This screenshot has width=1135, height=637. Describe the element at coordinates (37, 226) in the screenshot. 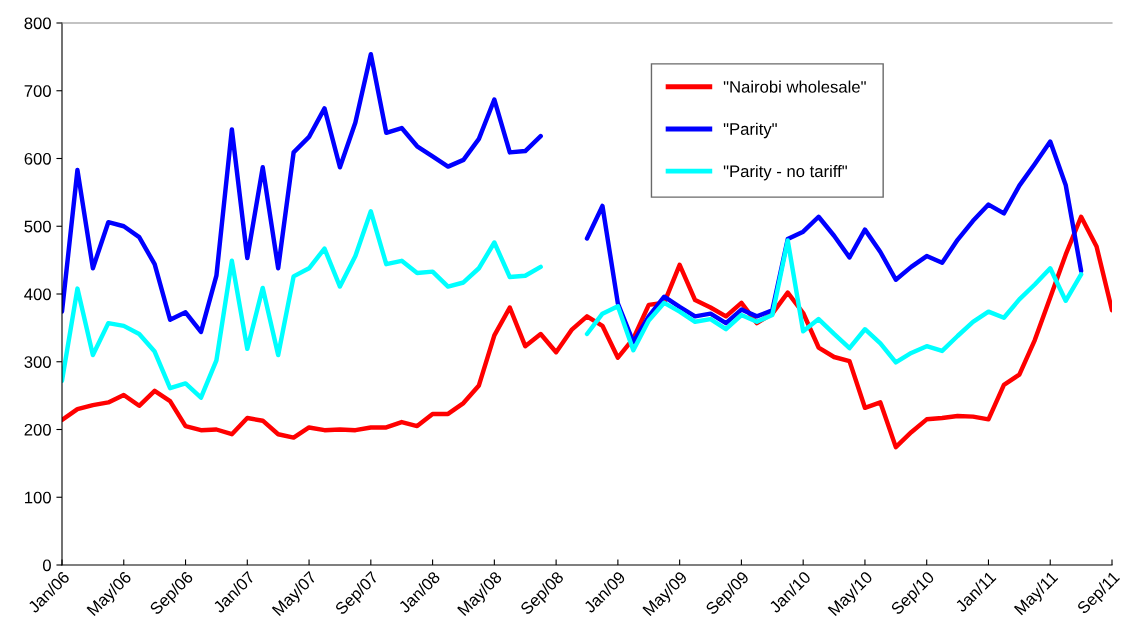

I see `y-tick-label: 500` at that location.